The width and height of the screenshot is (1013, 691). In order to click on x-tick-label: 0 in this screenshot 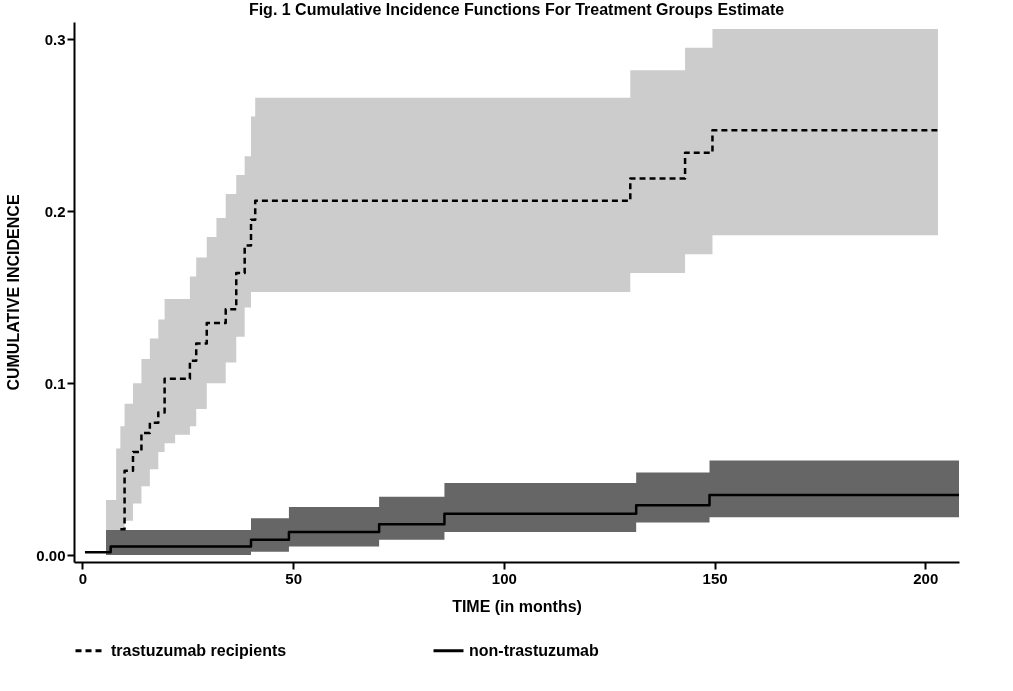, I will do `click(83, 578)`.